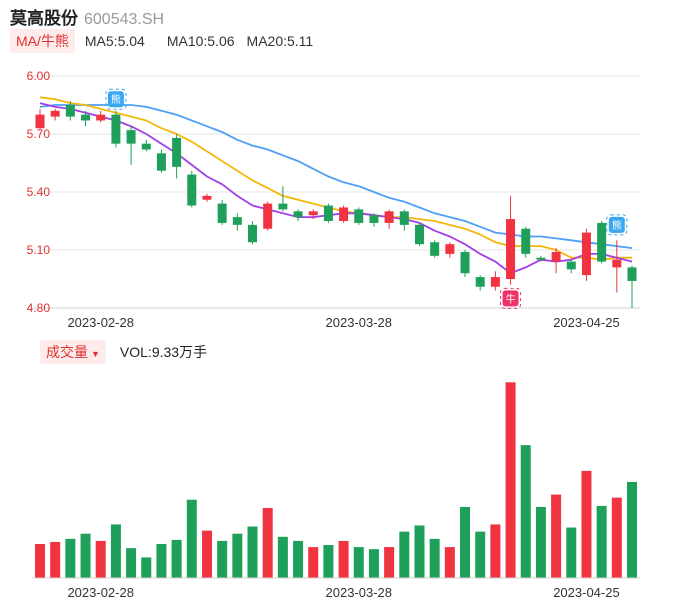 This screenshot has width=686, height=606. Describe the element at coordinates (95, 354) in the screenshot. I see `dropdown-arrow-icon: ▼` at that location.